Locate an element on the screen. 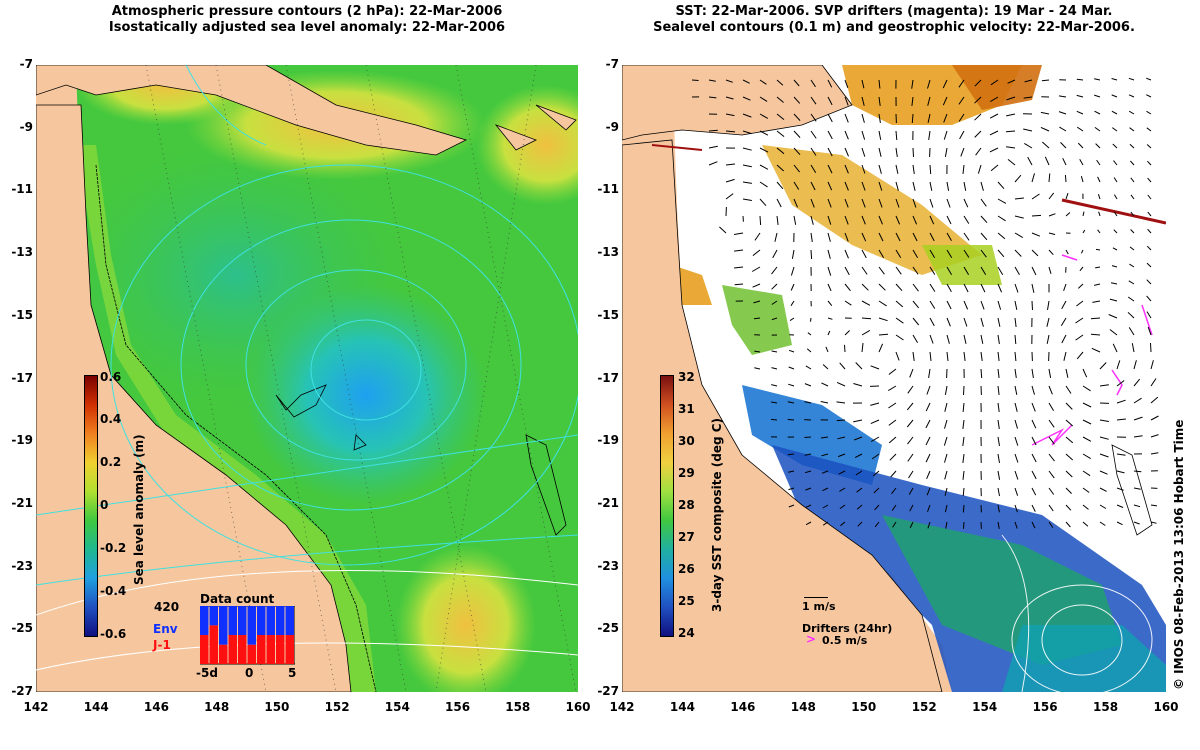 The width and height of the screenshot is (1200, 750). drifters-label: Drifters (24hr) is located at coordinates (847, 628).